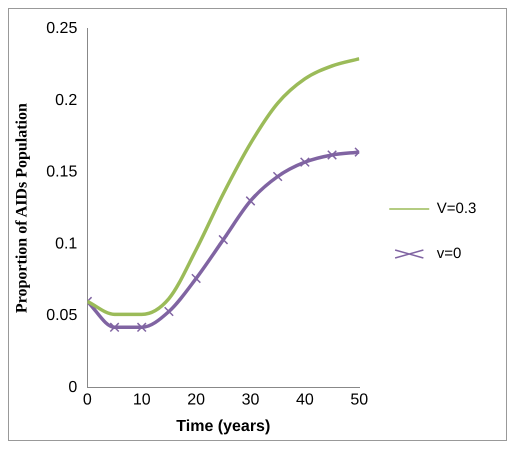 Image resolution: width=515 pixels, height=449 pixels. I want to click on y-axis-title: Proportion of AIDs Population, so click(22, 208).